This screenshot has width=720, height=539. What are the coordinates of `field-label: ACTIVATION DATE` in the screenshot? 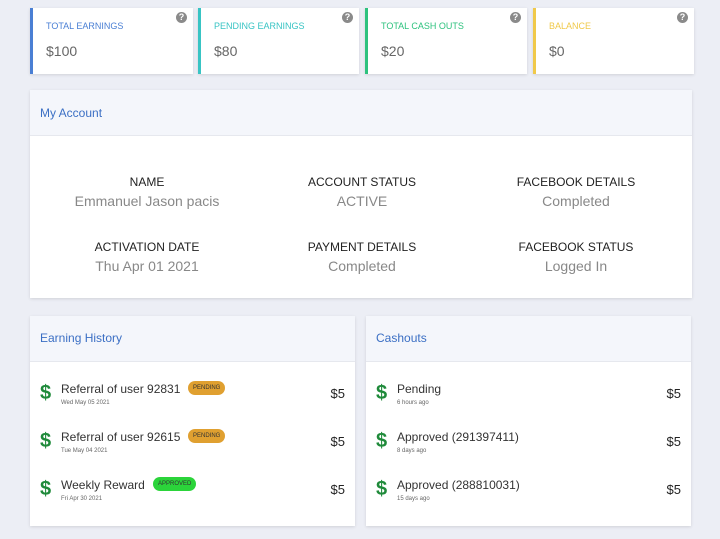 It's located at (147, 247).